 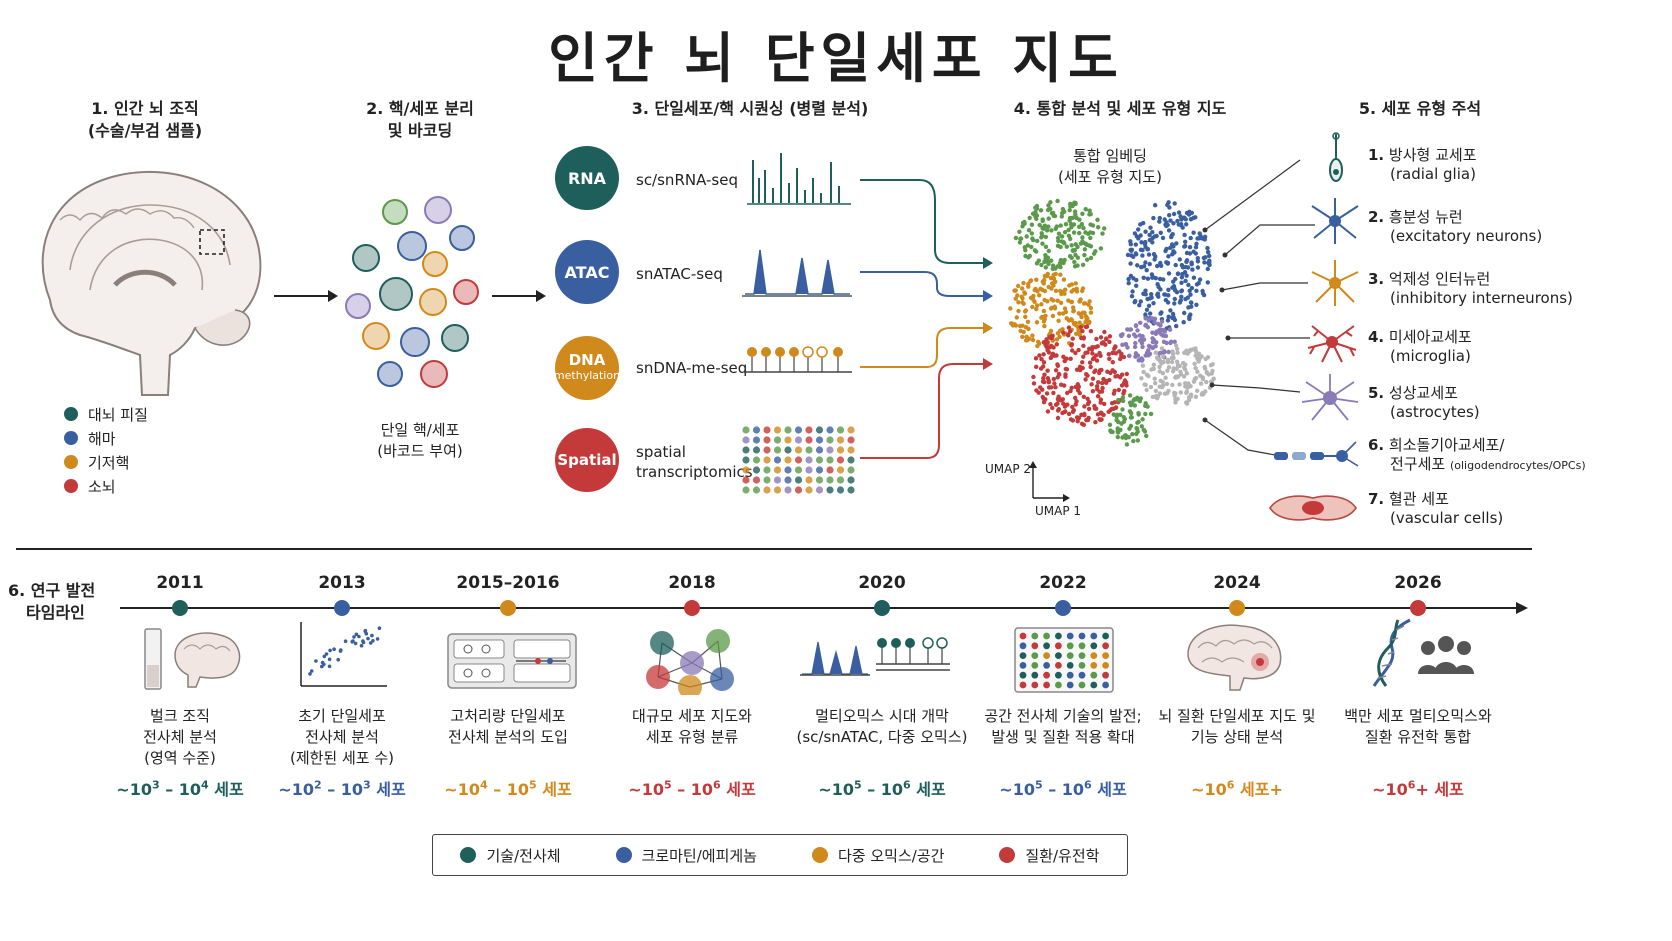 I want to click on step2-title: 2. 핵/세포 분리 및 바코딩, so click(x=420, y=119).